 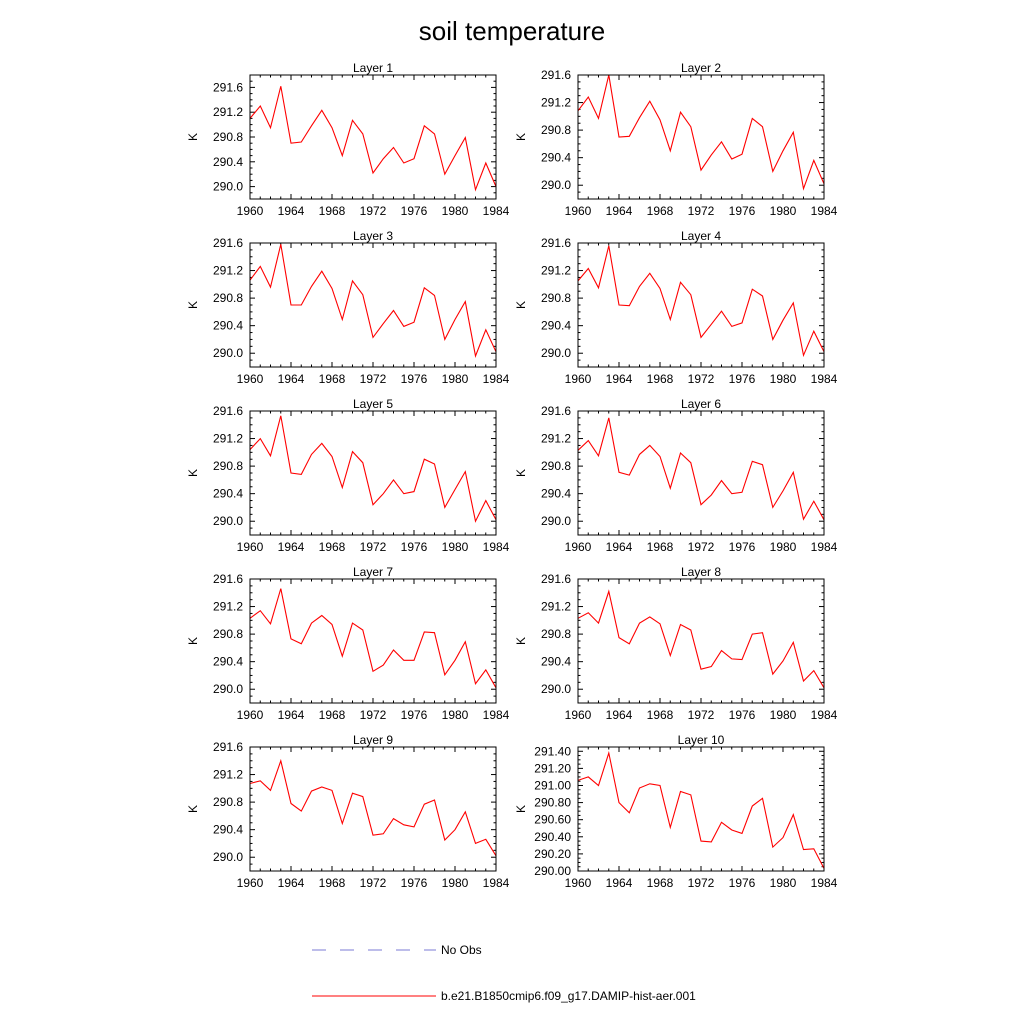 I want to click on panel-title: Layer 3, so click(x=373, y=236).